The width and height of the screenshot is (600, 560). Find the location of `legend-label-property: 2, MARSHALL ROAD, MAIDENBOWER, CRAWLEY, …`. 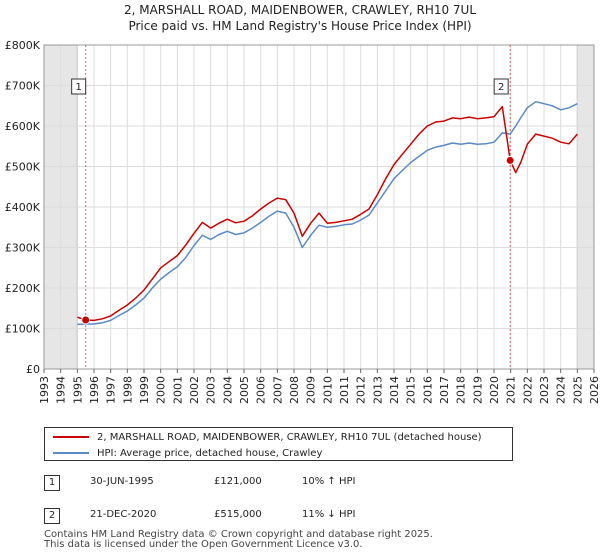

legend-label-property: 2, MARSHALL ROAD, MAIDENBOWER, CRAWLEY, … is located at coordinates (289, 437).